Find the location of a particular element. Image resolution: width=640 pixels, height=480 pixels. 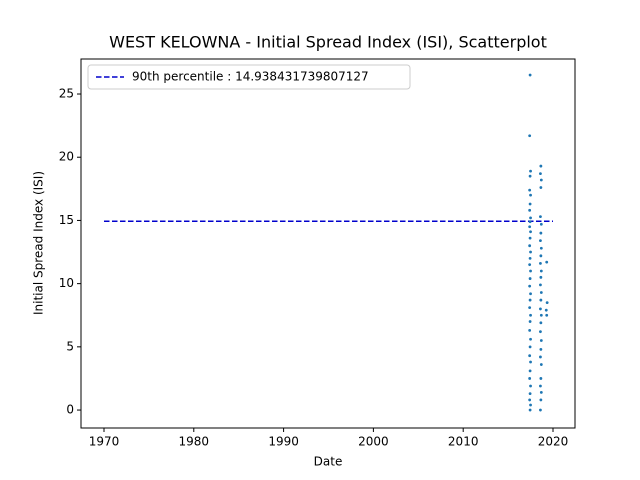

x-tick-label: 1980 is located at coordinates (194, 442).